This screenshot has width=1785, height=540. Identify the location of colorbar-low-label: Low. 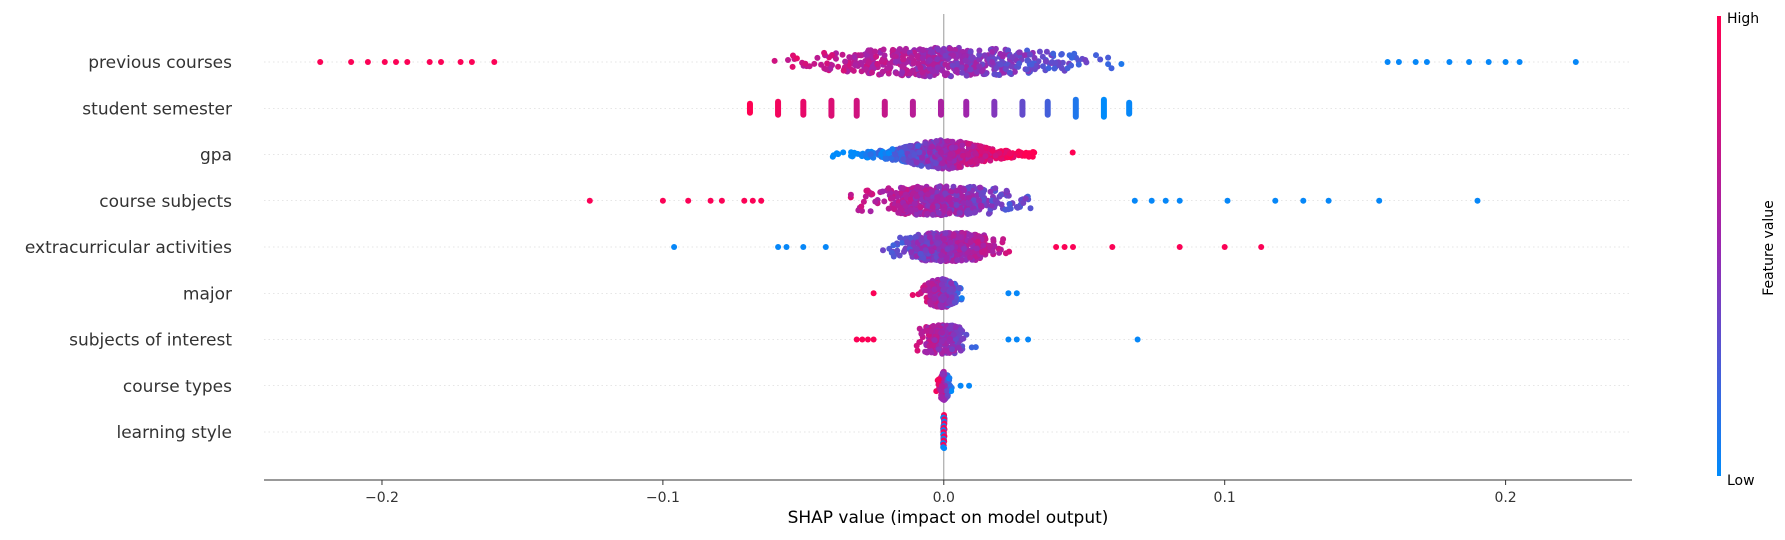
(1741, 481).